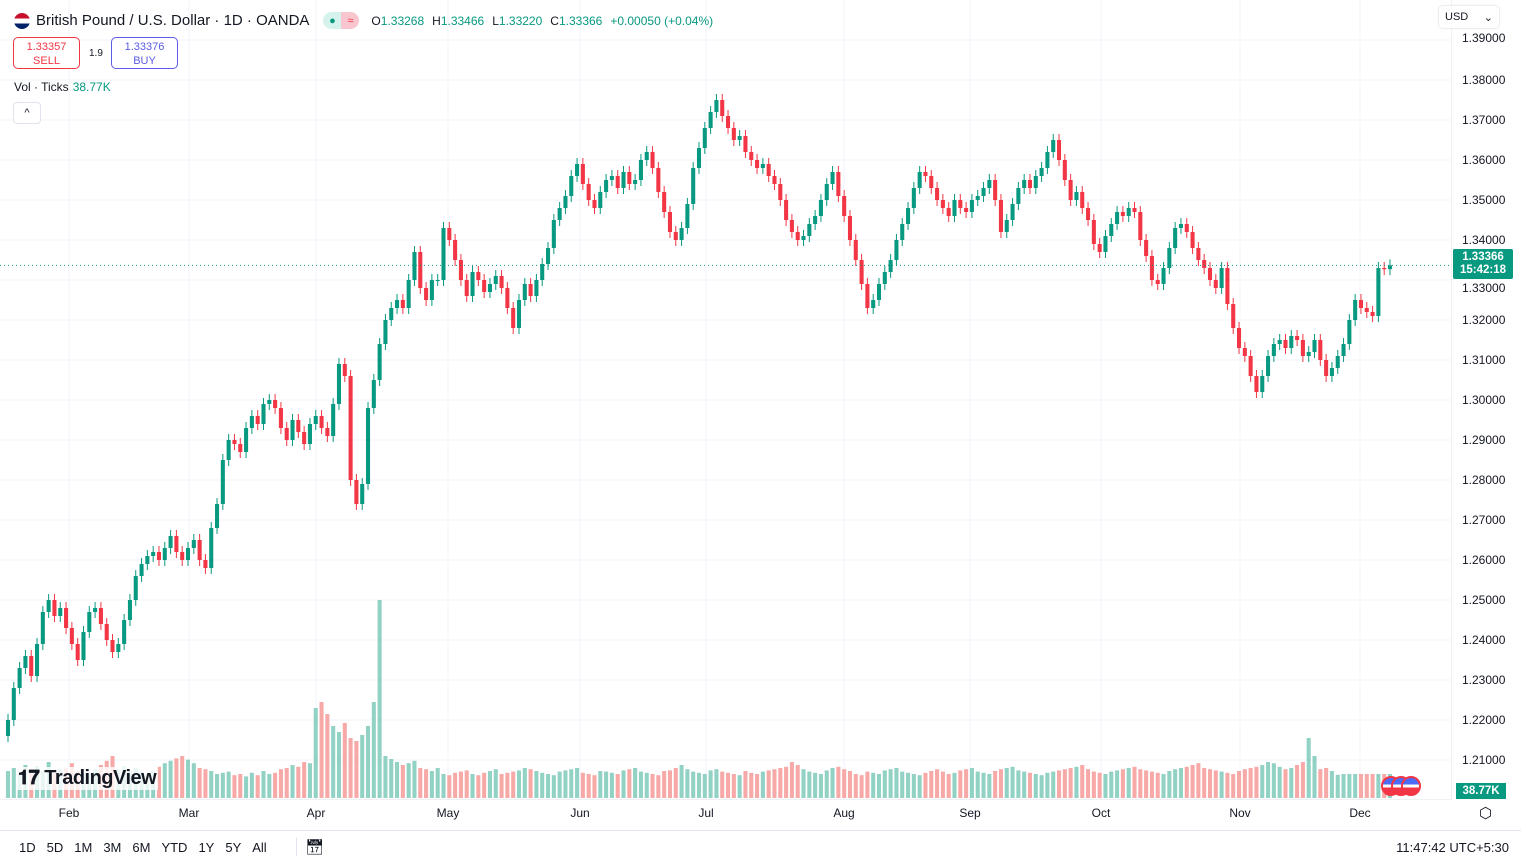 This screenshot has width=1521, height=866. What do you see at coordinates (1240, 813) in the screenshot?
I see `month-label: Nov` at bounding box center [1240, 813].